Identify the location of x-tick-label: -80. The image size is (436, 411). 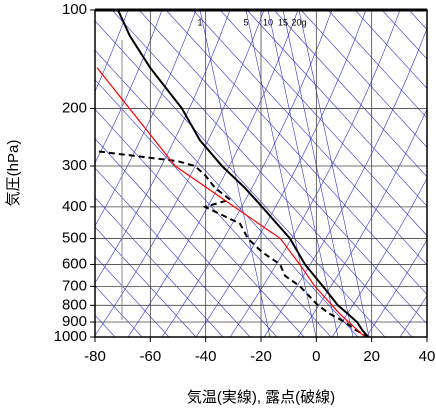
(95, 356).